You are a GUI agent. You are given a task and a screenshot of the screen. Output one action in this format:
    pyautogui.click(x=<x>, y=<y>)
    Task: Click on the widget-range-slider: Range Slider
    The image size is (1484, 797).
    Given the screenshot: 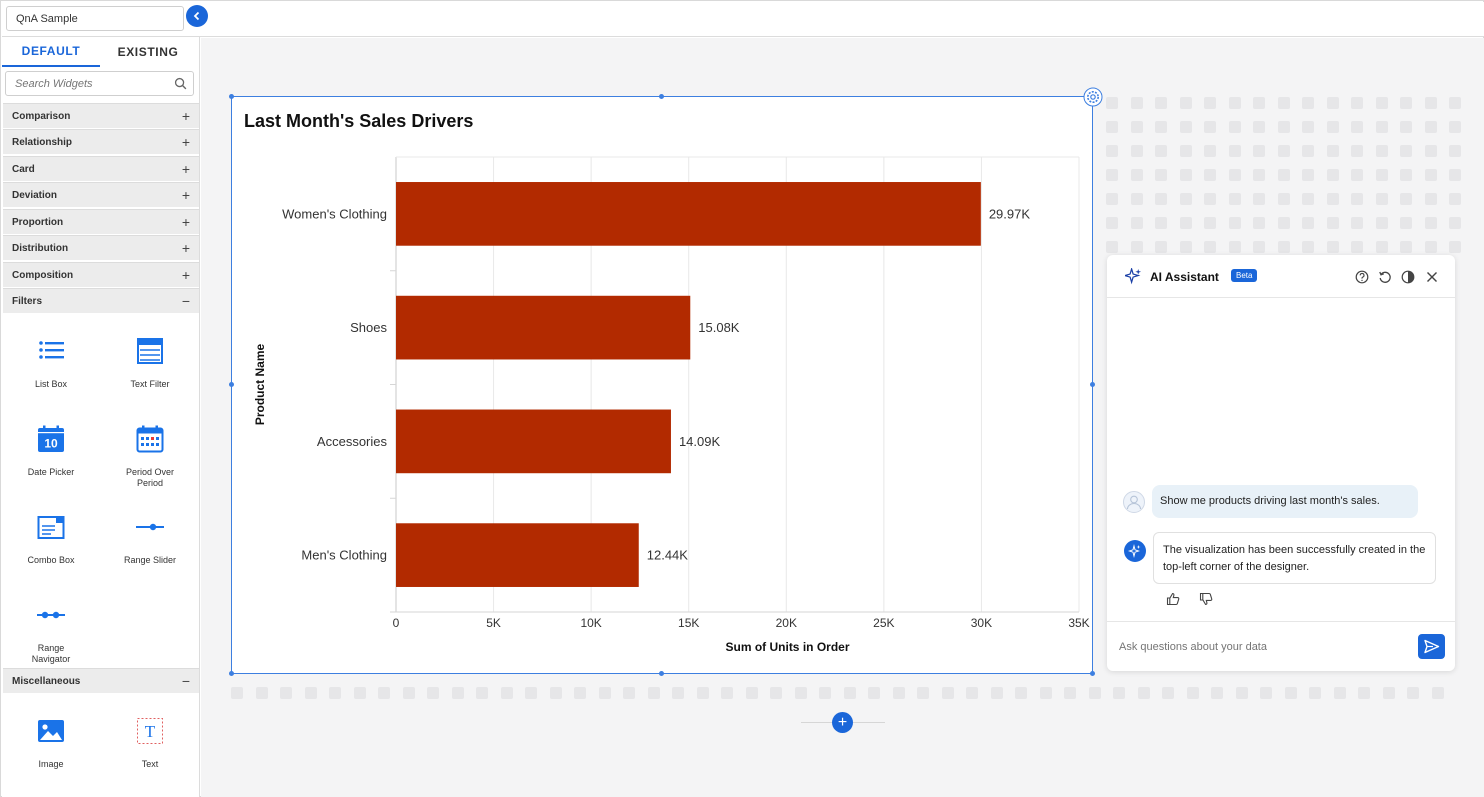 What is the action you would take?
    pyautogui.click(x=150, y=553)
    